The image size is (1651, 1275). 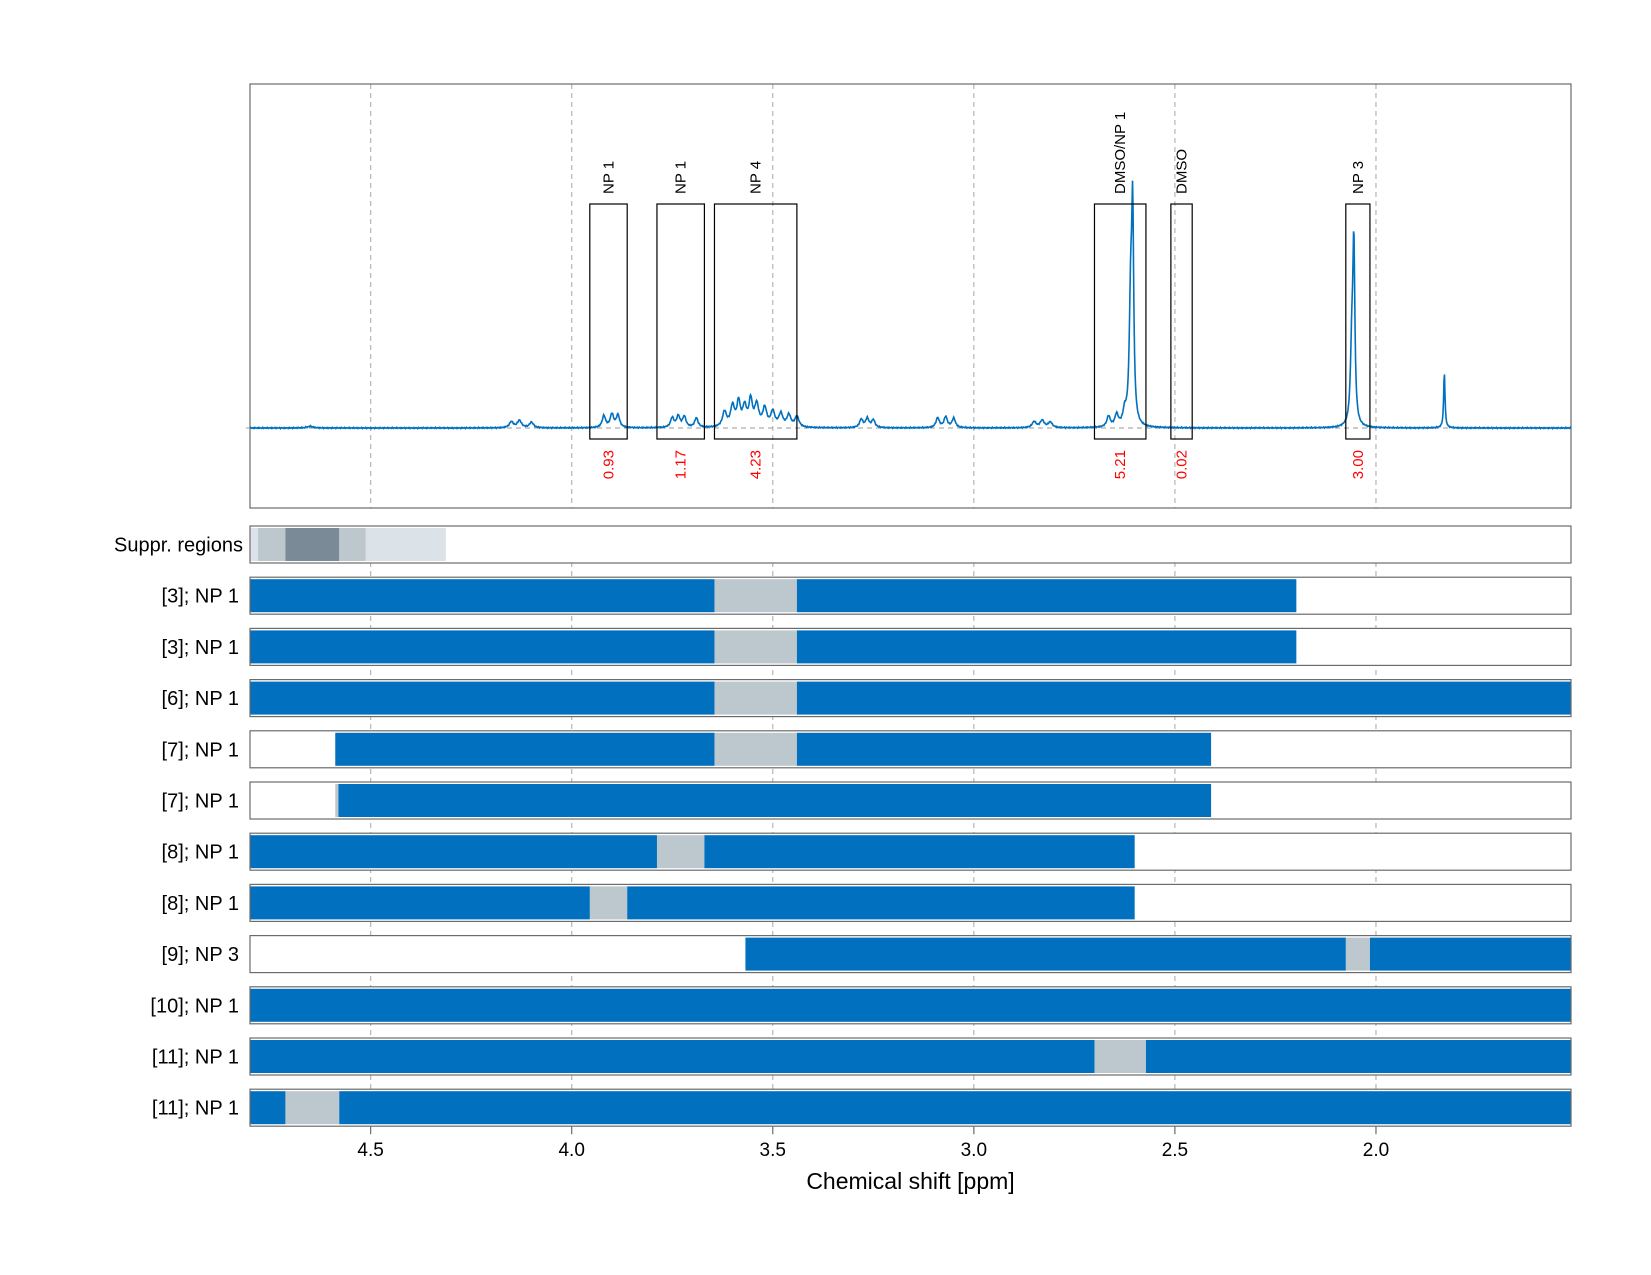 What do you see at coordinates (974, 1150) in the screenshot?
I see `x-tick-label-3: 3.0` at bounding box center [974, 1150].